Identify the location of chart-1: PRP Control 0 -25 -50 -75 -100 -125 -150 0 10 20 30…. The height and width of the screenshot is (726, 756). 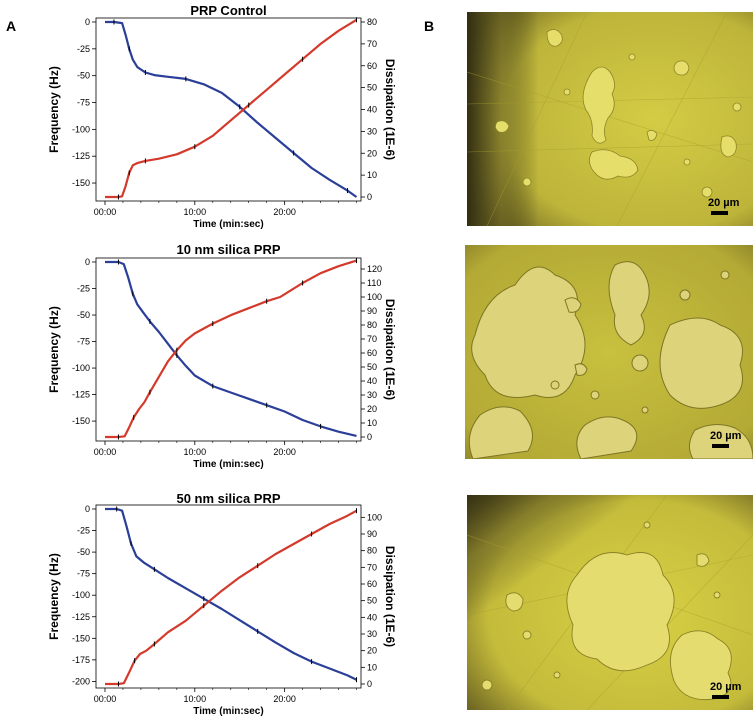
(222, 116).